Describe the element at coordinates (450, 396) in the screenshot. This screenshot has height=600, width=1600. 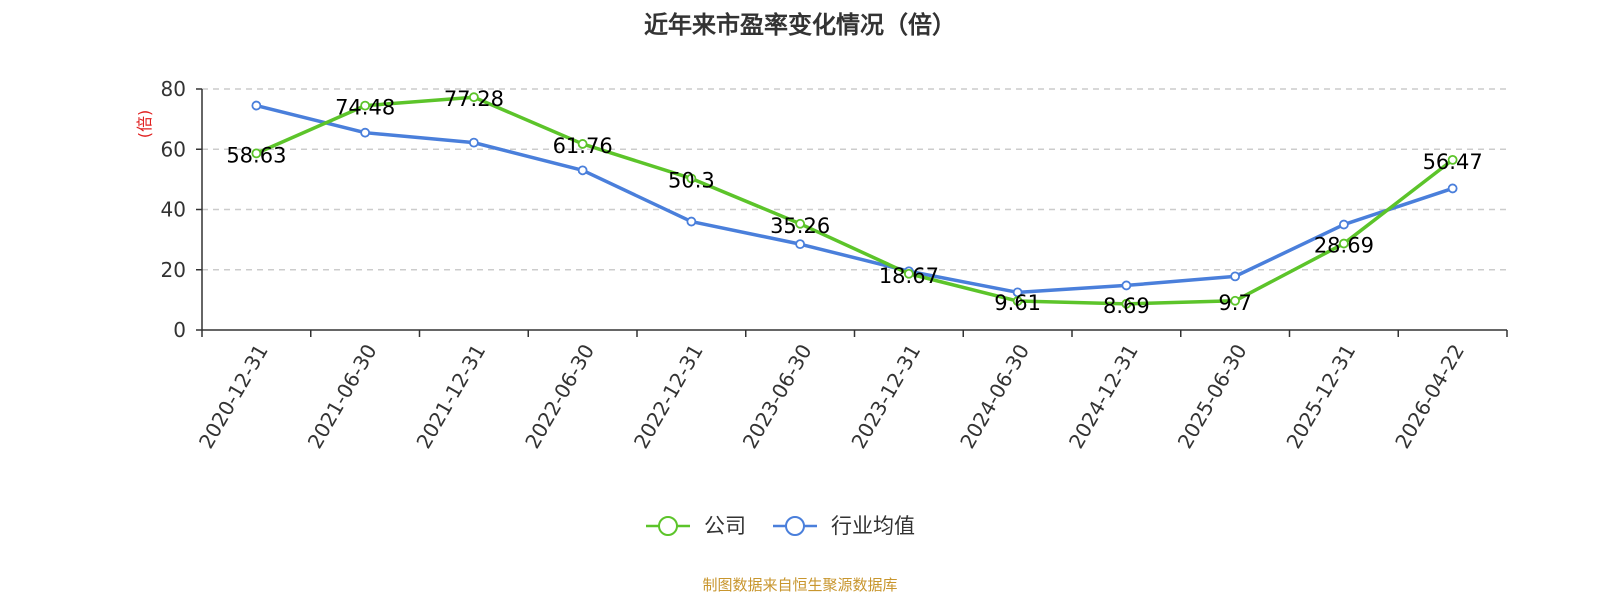
I see `x-tick-label: 2021-12-31` at that location.